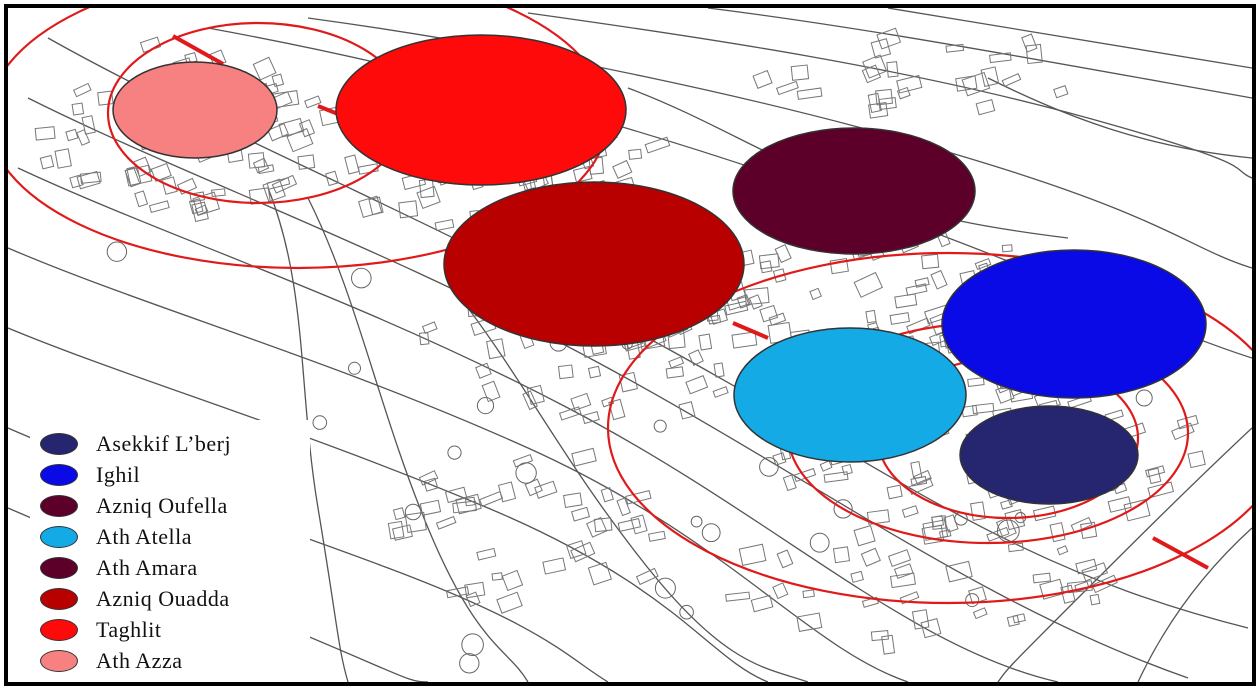 The height and width of the screenshot is (686, 1258). What do you see at coordinates (162, 505) in the screenshot?
I see `legend-label: Azniq Oufella` at bounding box center [162, 505].